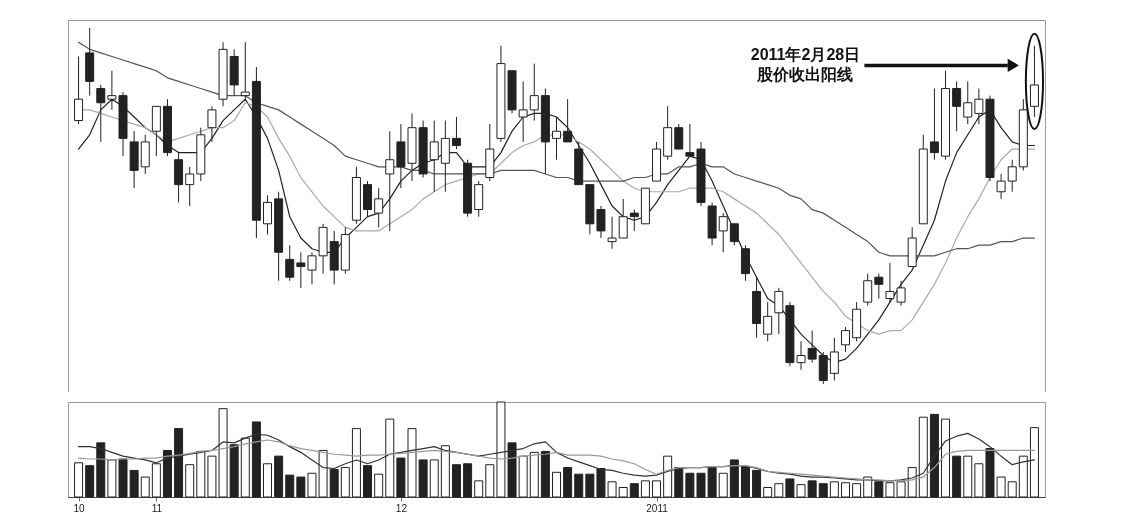  What do you see at coordinates (157, 508) in the screenshot?
I see `x-tick-label: 11` at bounding box center [157, 508].